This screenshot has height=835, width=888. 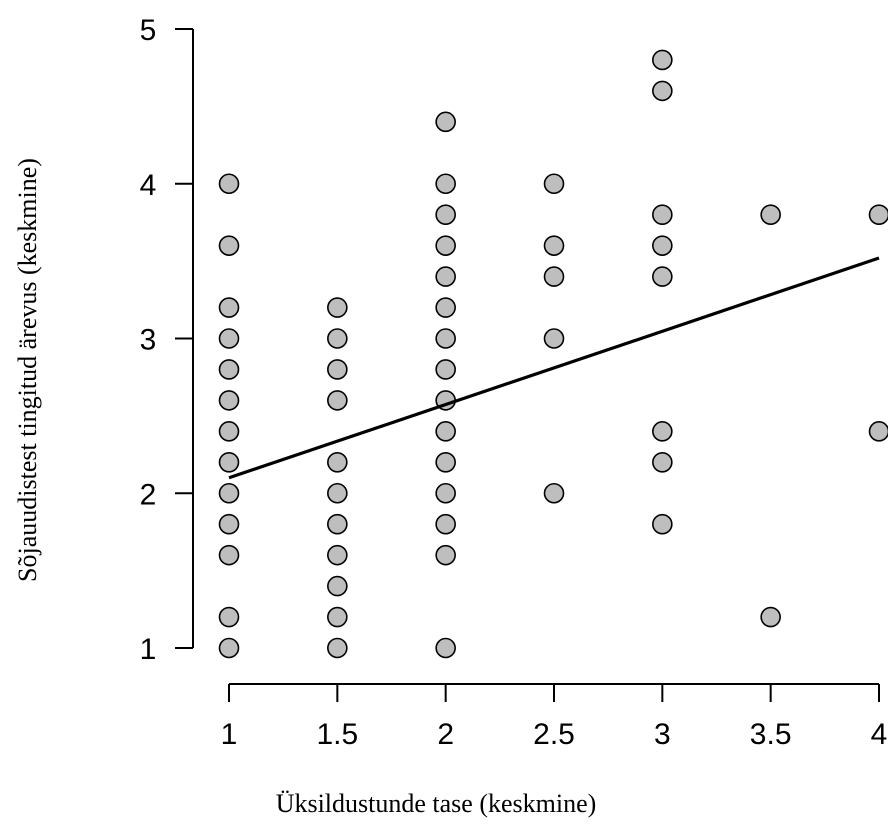 What do you see at coordinates (148, 30) in the screenshot?
I see `y-tick-label: 5` at bounding box center [148, 30].